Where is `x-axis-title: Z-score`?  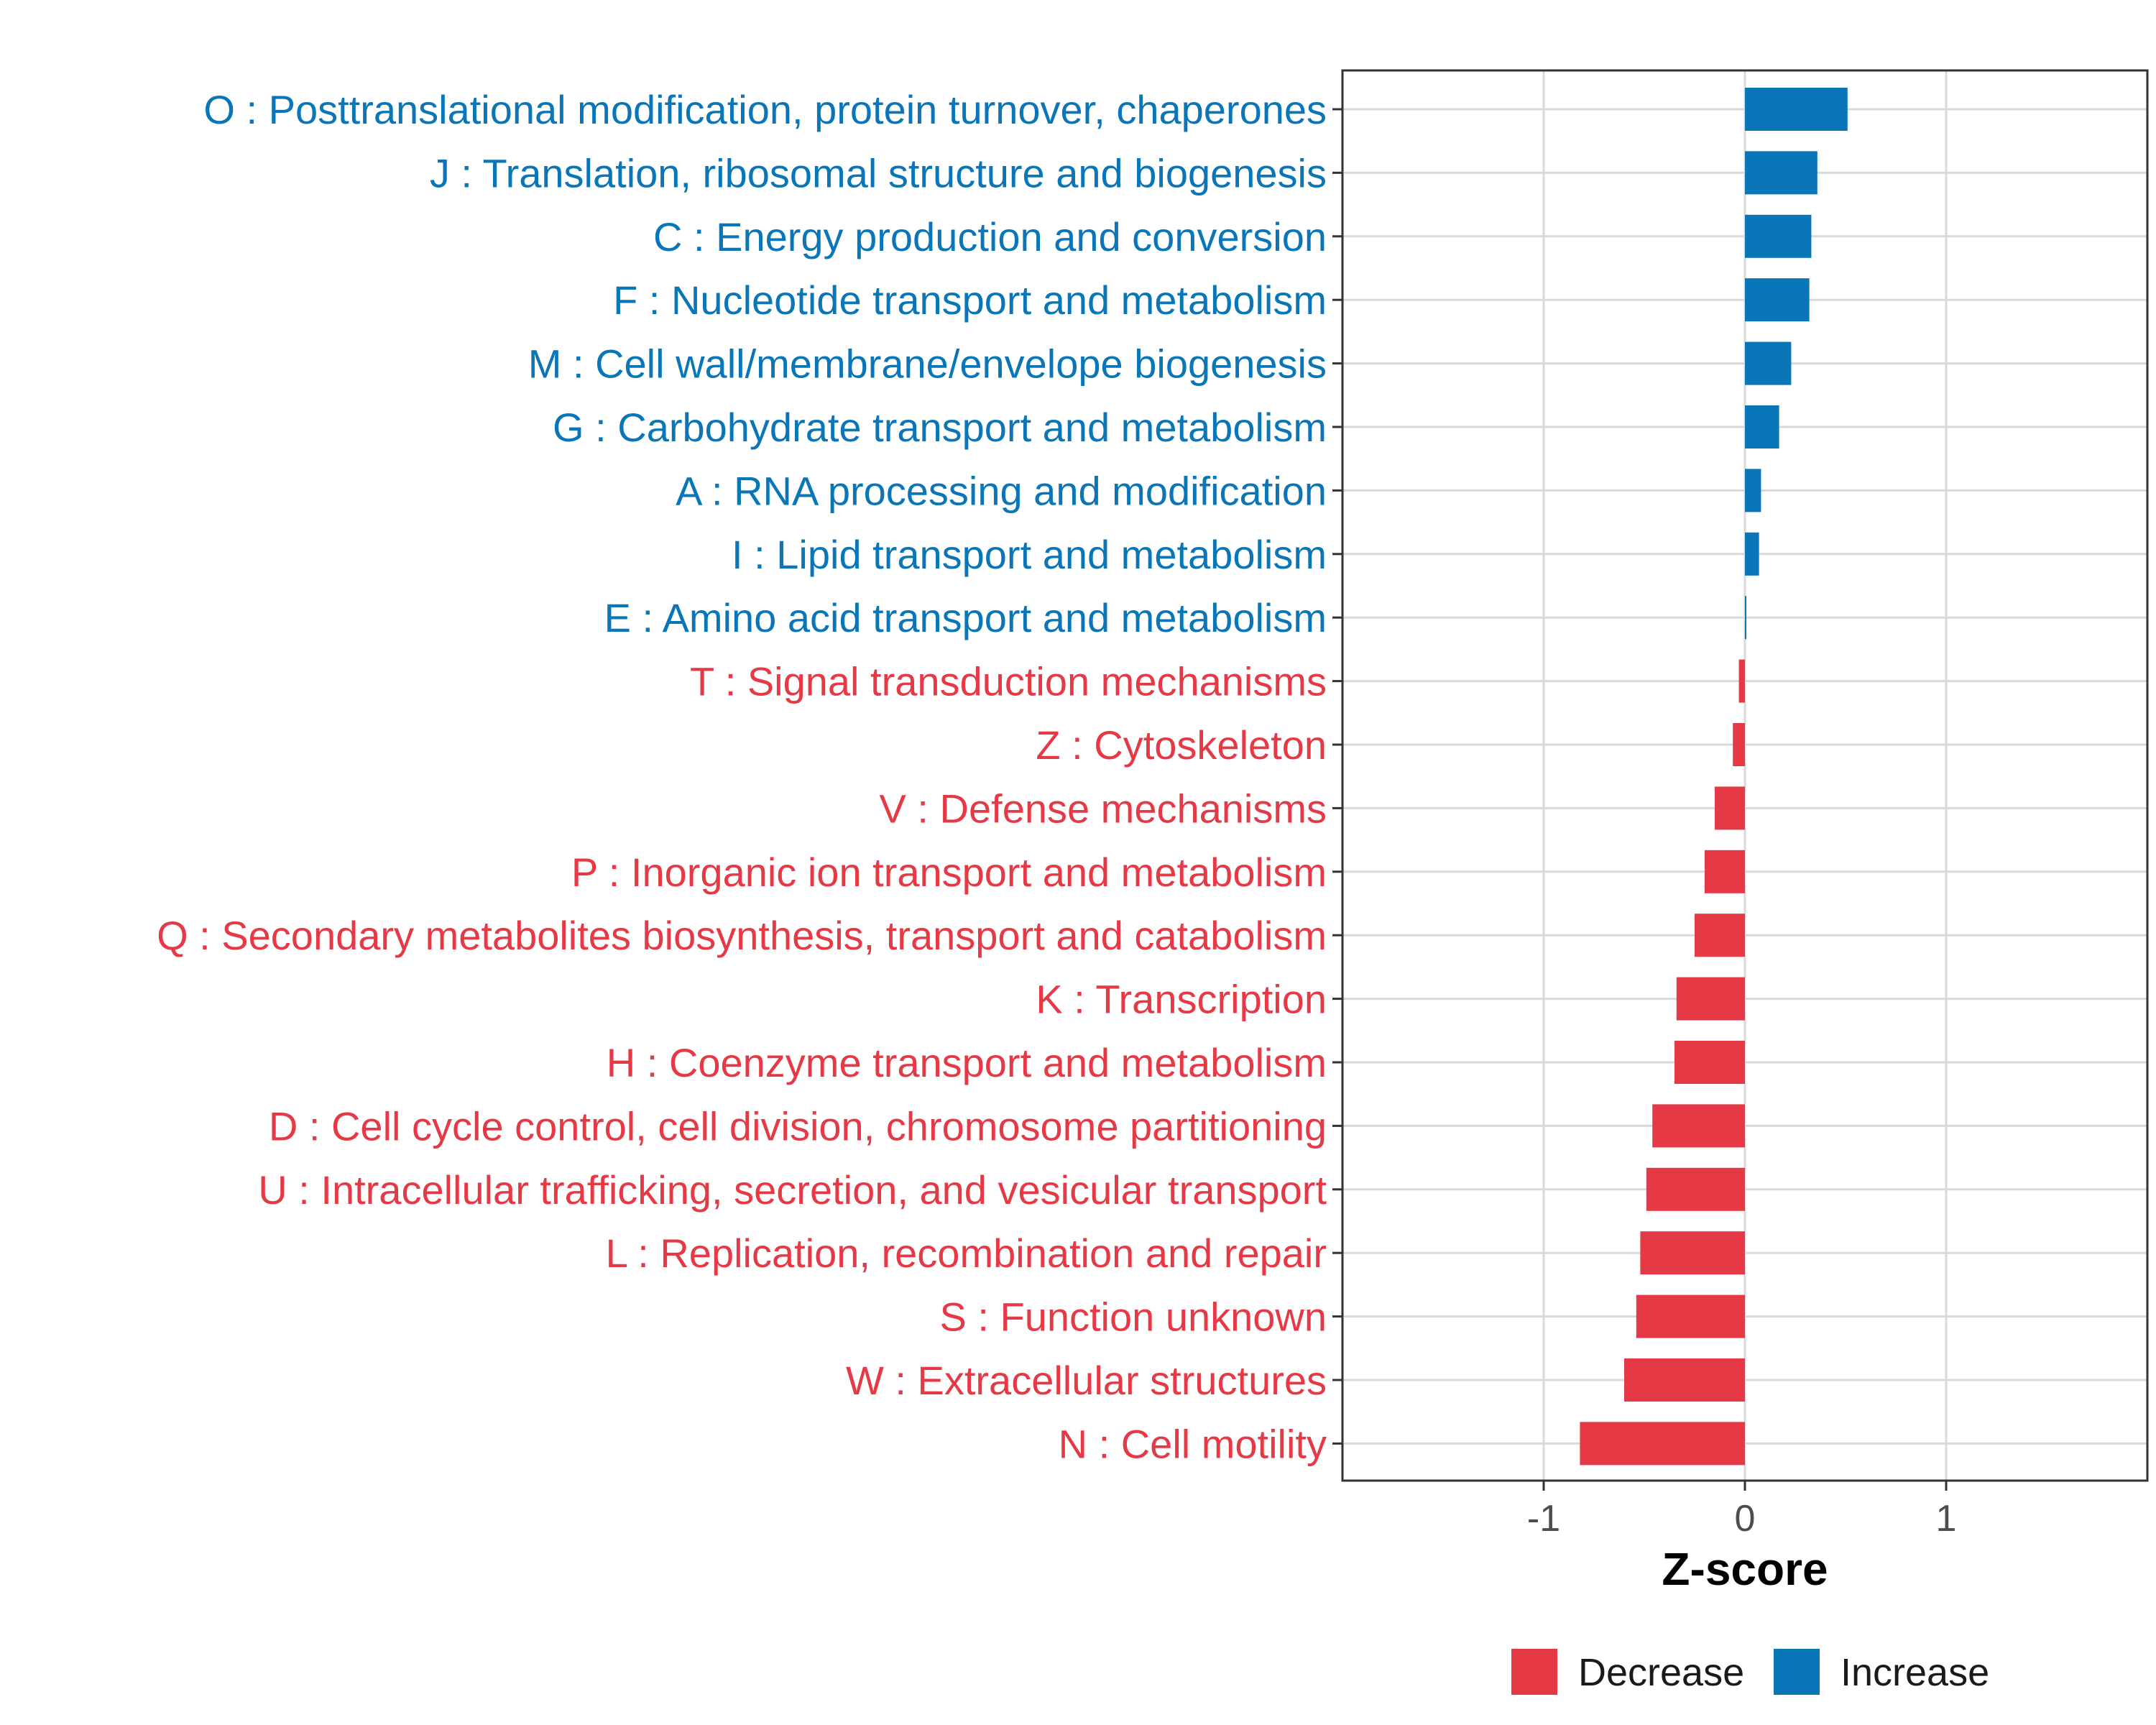
x-axis-title: Z-score is located at coordinates (1745, 1569).